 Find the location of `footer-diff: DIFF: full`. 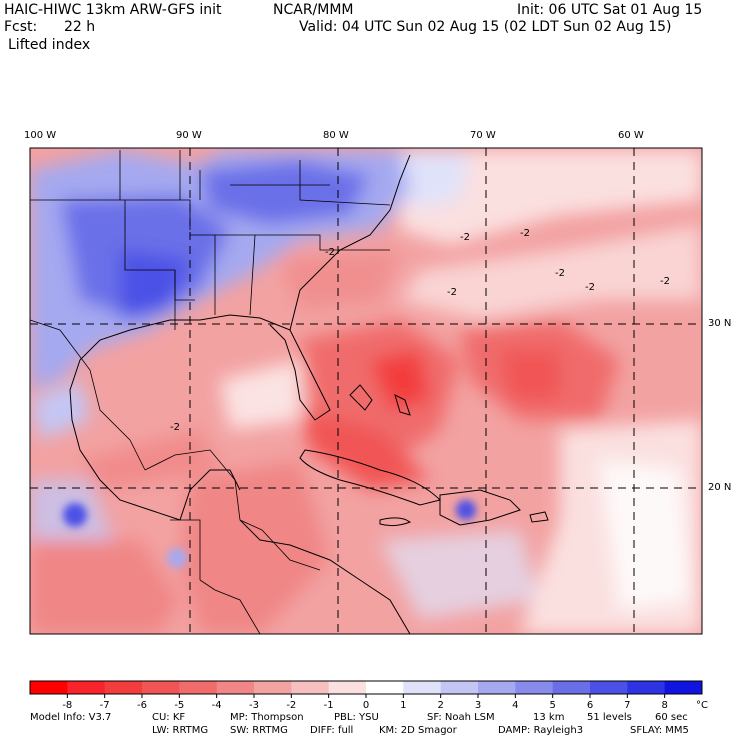

footer-diff: DIFF: full is located at coordinates (332, 730).